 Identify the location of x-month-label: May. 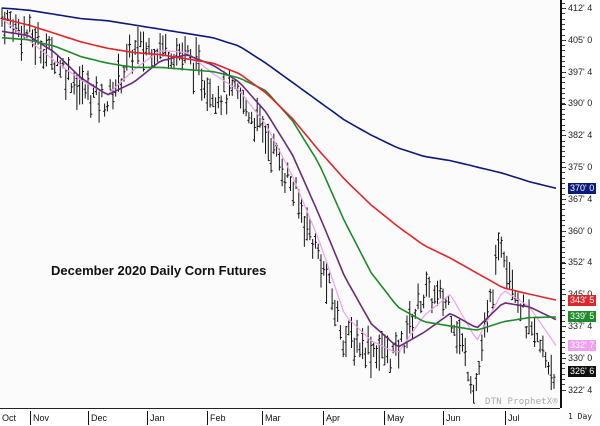
(394, 418).